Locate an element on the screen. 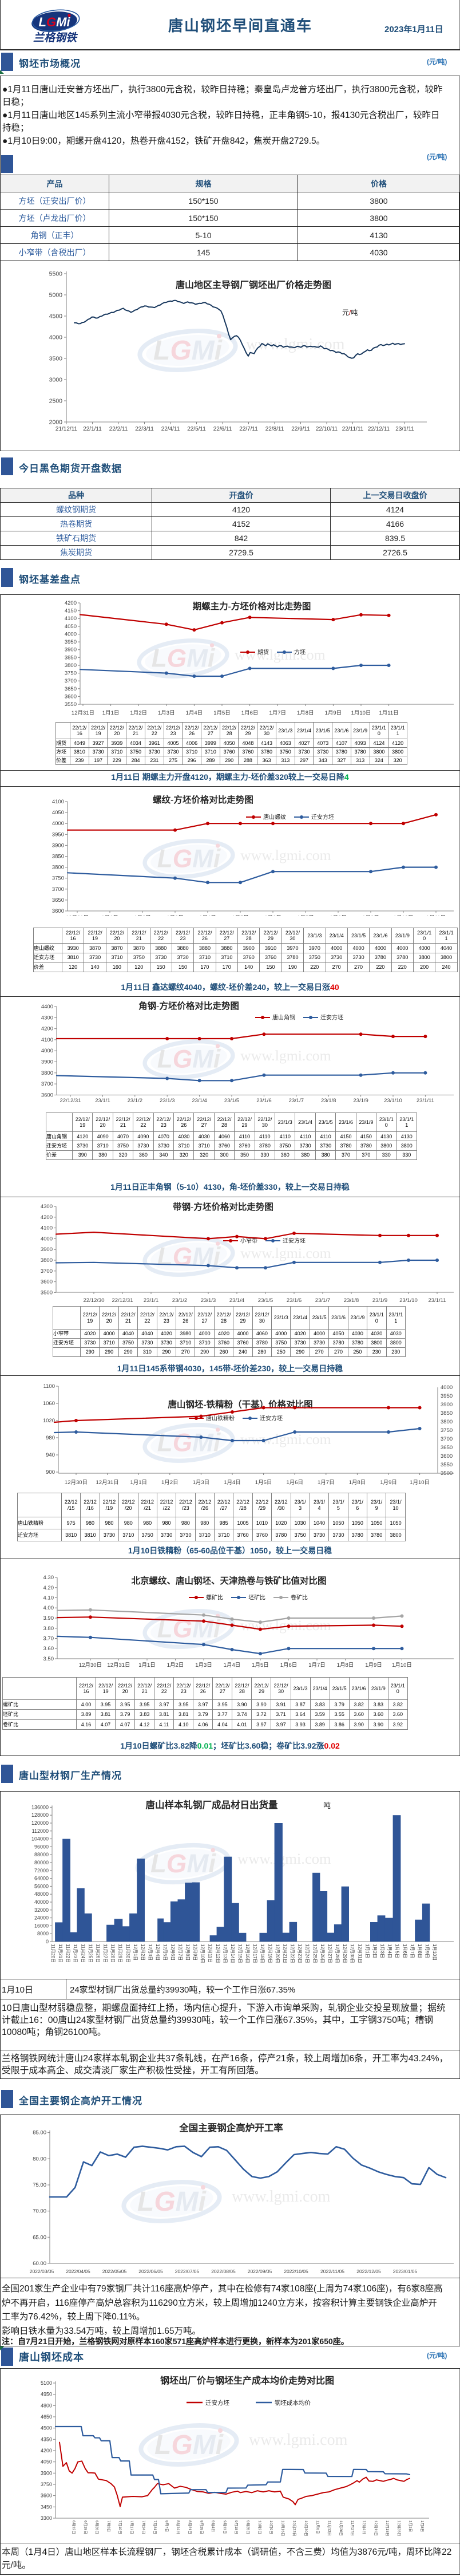 This screenshot has width=460, height=2576. svg-text: 3900 is located at coordinates (47, 1249).